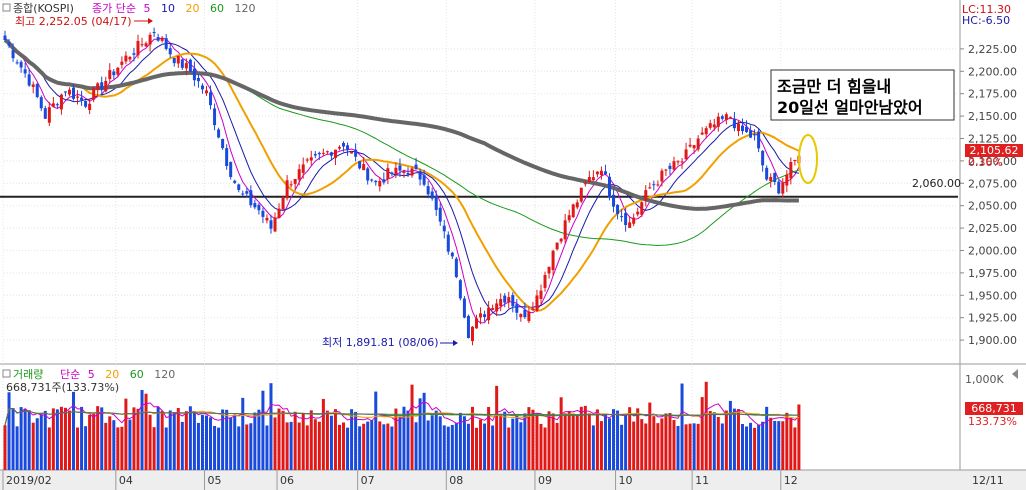  What do you see at coordinates (626, 480) in the screenshot?
I see `x-tick-label: 10` at bounding box center [626, 480].